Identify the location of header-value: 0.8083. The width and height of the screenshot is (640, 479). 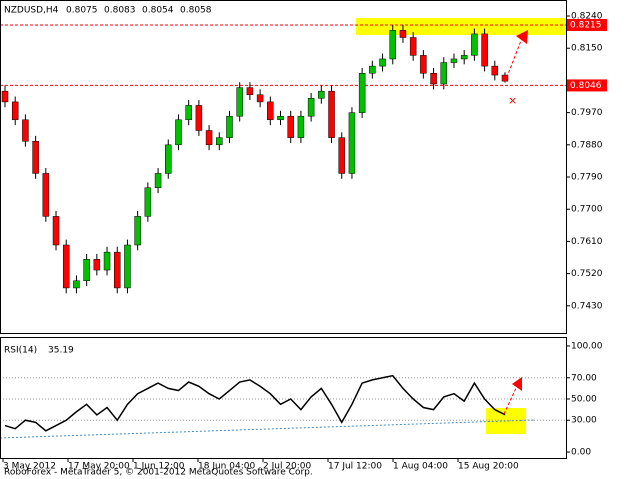
(120, 11).